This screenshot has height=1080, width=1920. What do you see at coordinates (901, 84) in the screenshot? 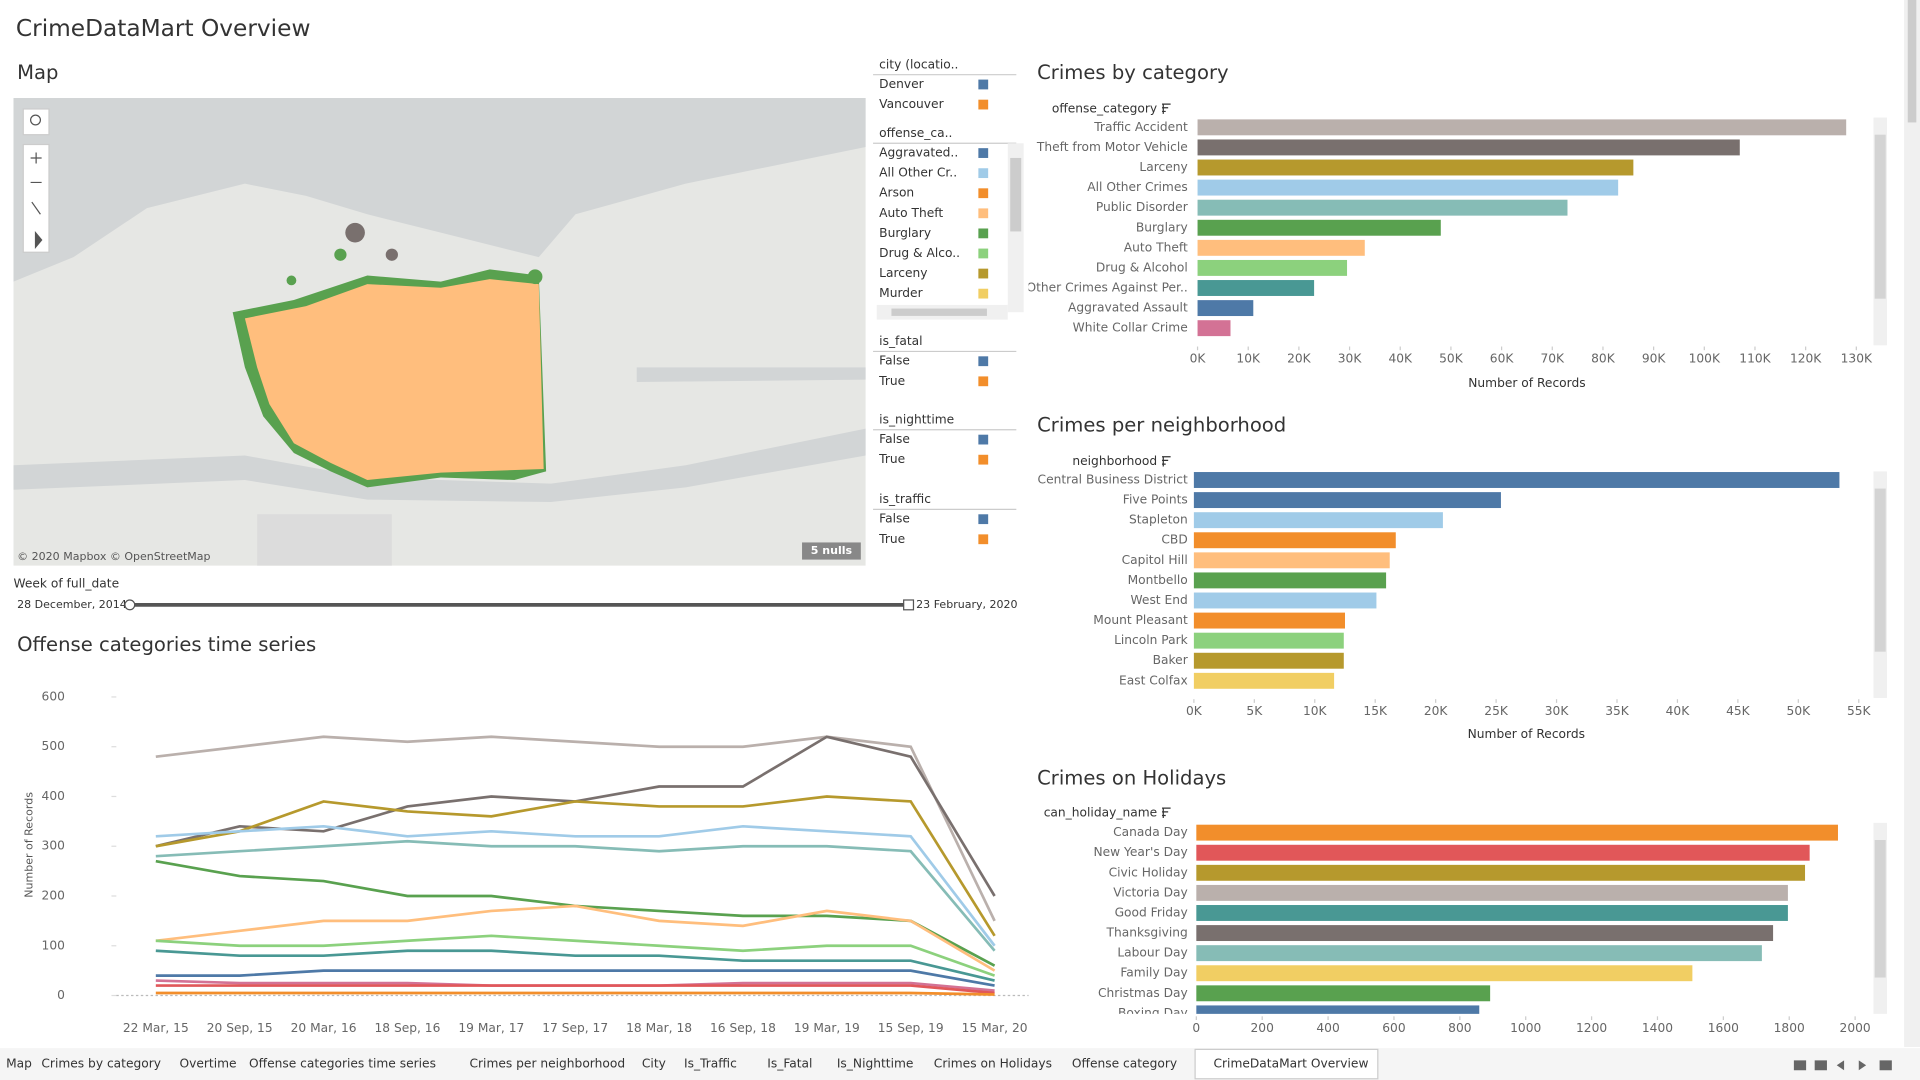
I see `legend-label: Denver` at bounding box center [901, 84].